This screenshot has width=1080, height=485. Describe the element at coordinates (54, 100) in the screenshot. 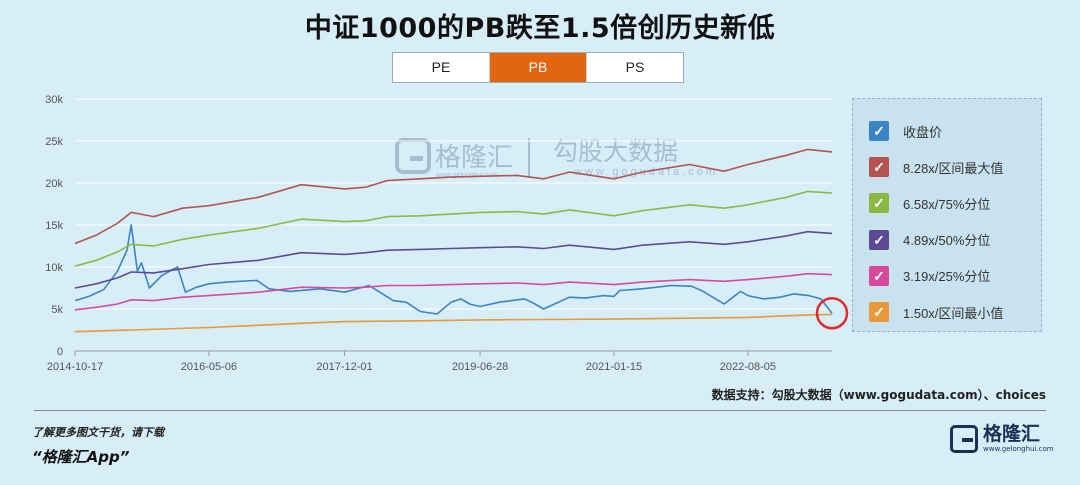

I see `y-tick-label: 30k` at that location.